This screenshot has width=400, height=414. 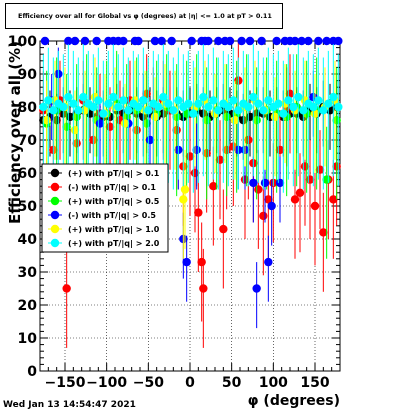 I want to click on x-tick-label: −50, so click(x=148, y=383).